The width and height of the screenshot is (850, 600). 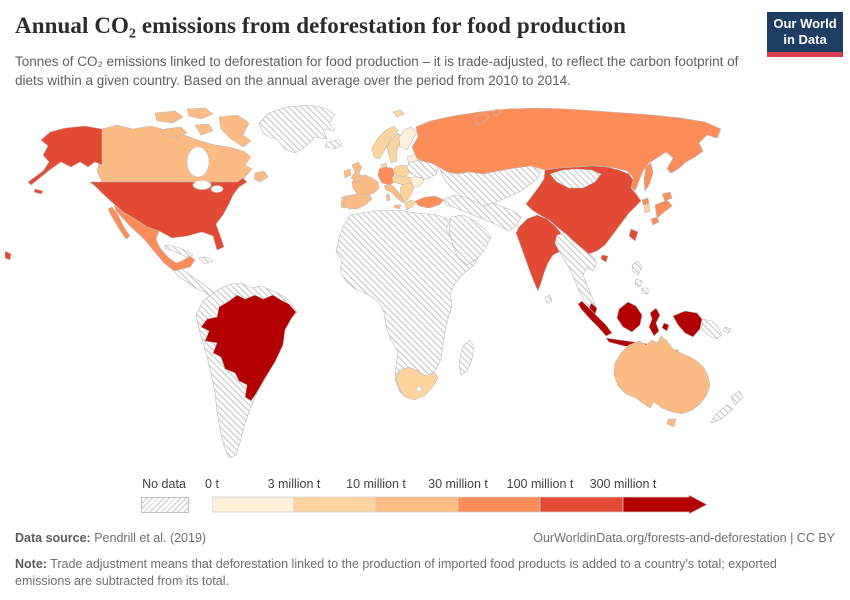 What do you see at coordinates (335, 504) in the screenshot?
I see `legend-bin-3-10m` at bounding box center [335, 504].